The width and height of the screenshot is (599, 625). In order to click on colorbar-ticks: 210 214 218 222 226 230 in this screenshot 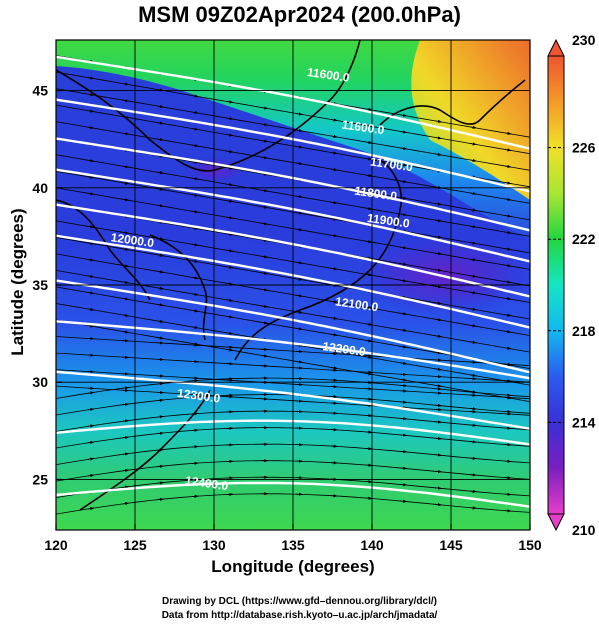, I will do `click(572, 285)`.